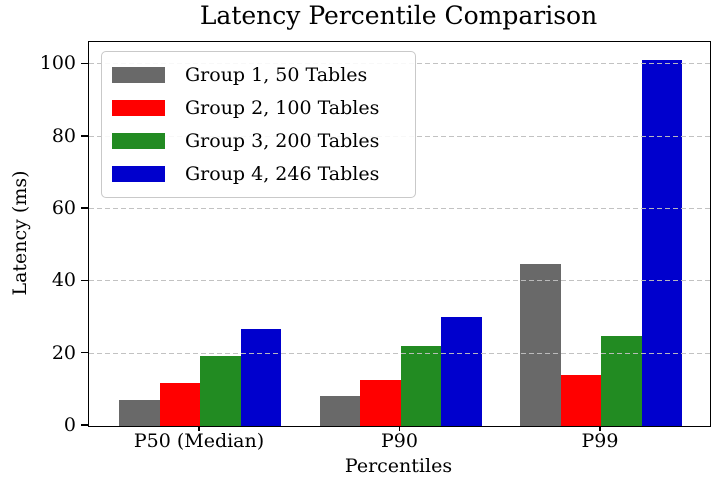 The height and width of the screenshot is (497, 718). Describe the element at coordinates (398, 466) in the screenshot. I see `x-axis-label: Percentiles` at that location.